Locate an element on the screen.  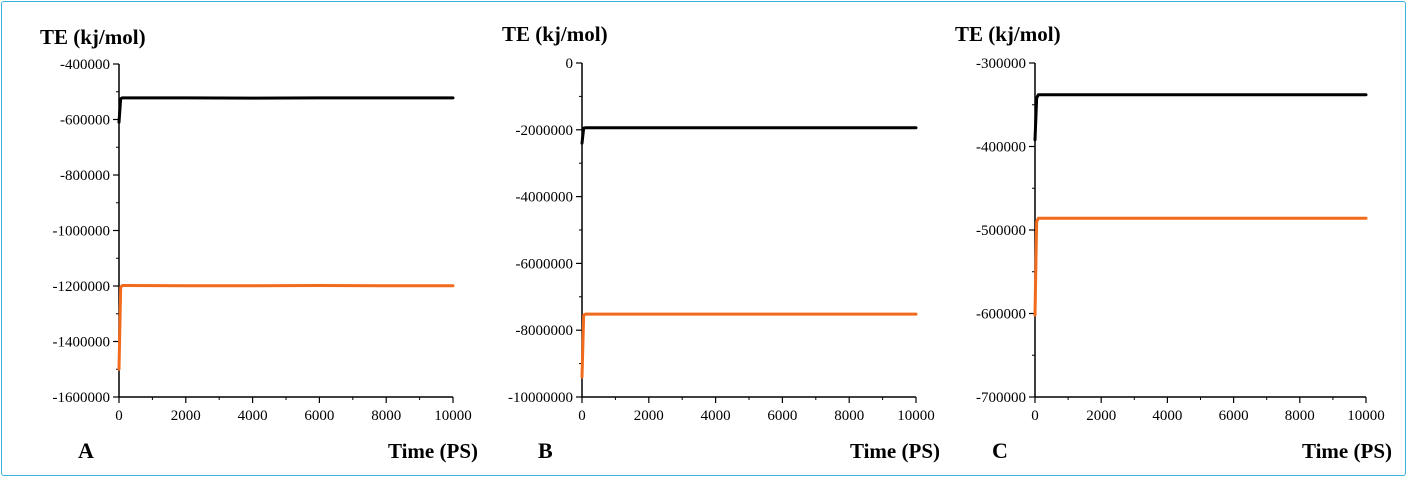
panel-c-x-tick-label: 0 is located at coordinates (1035, 416).